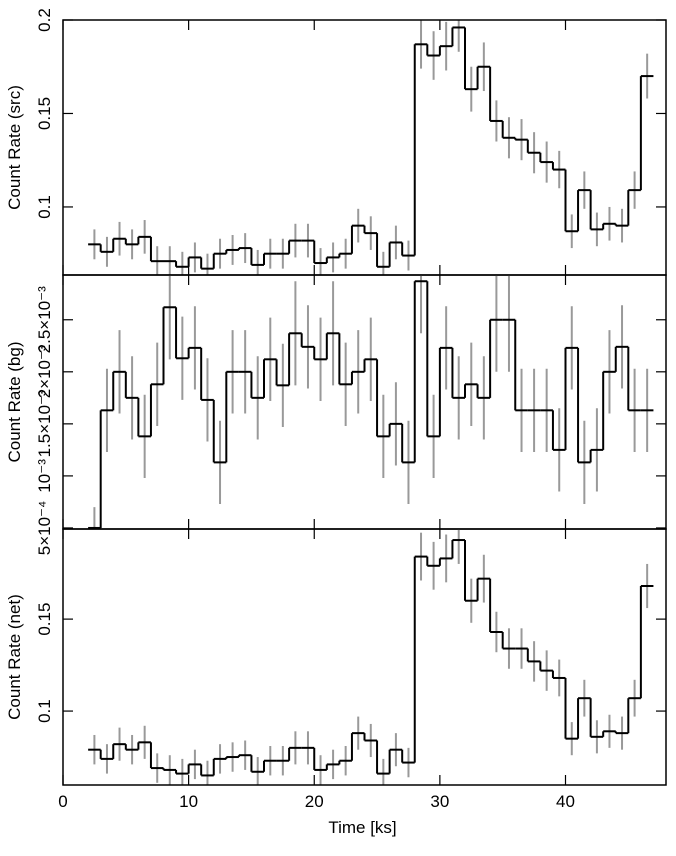 The height and width of the screenshot is (856, 676). Describe the element at coordinates (44, 476) in the screenshot. I see `y-tick-label: 10⁻³` at that location.